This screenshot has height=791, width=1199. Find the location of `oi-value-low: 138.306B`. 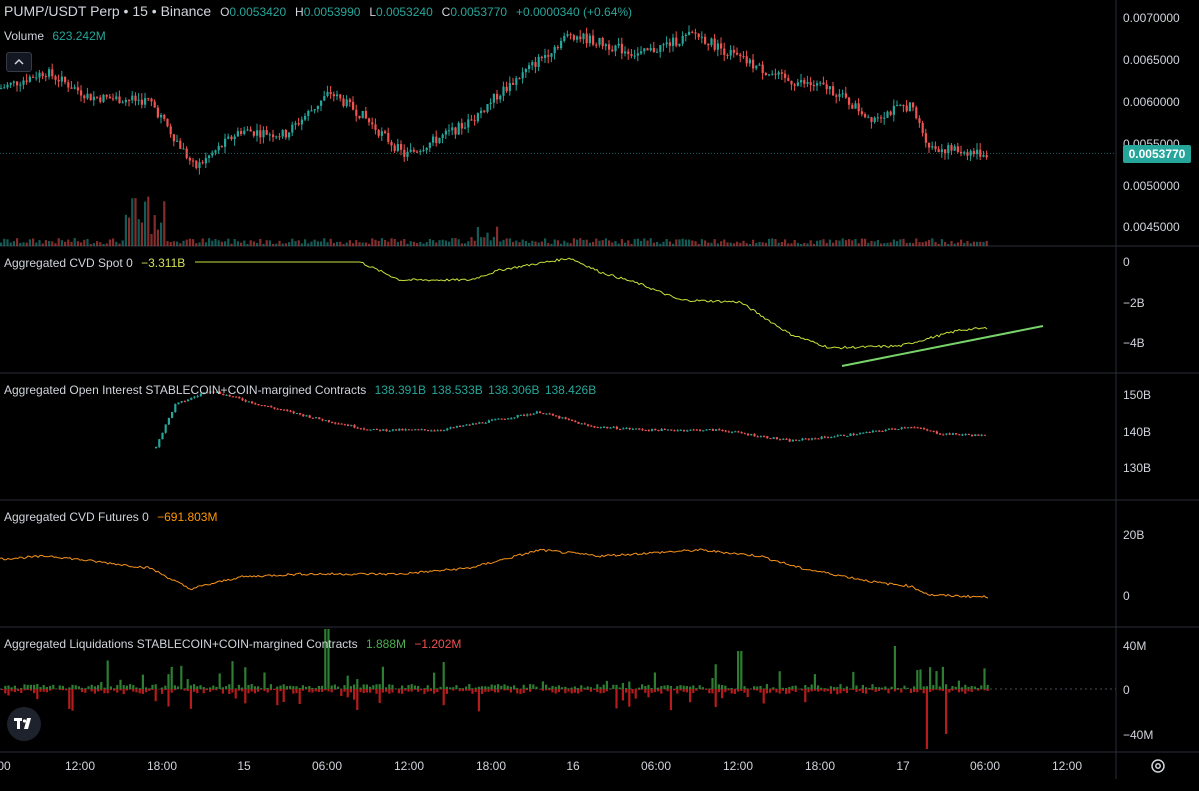

oi-value-low: 138.306B is located at coordinates (514, 390).